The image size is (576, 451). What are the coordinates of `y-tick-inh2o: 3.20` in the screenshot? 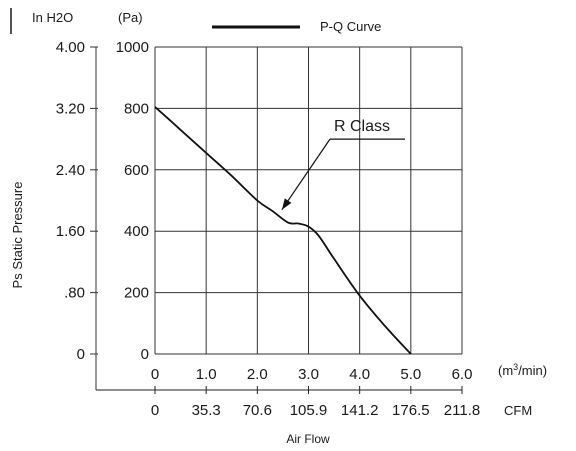 It's located at (70, 108).